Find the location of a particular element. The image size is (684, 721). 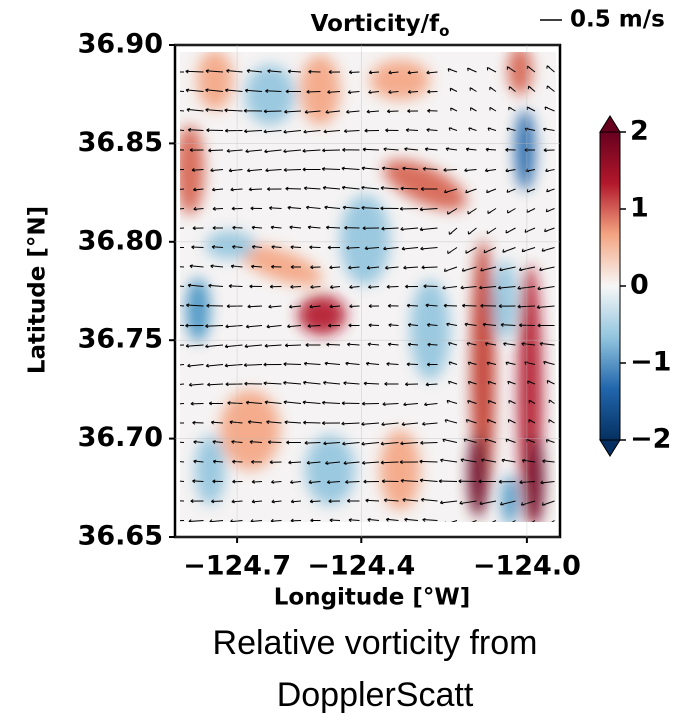

title-subscript: o is located at coordinates (444, 31).